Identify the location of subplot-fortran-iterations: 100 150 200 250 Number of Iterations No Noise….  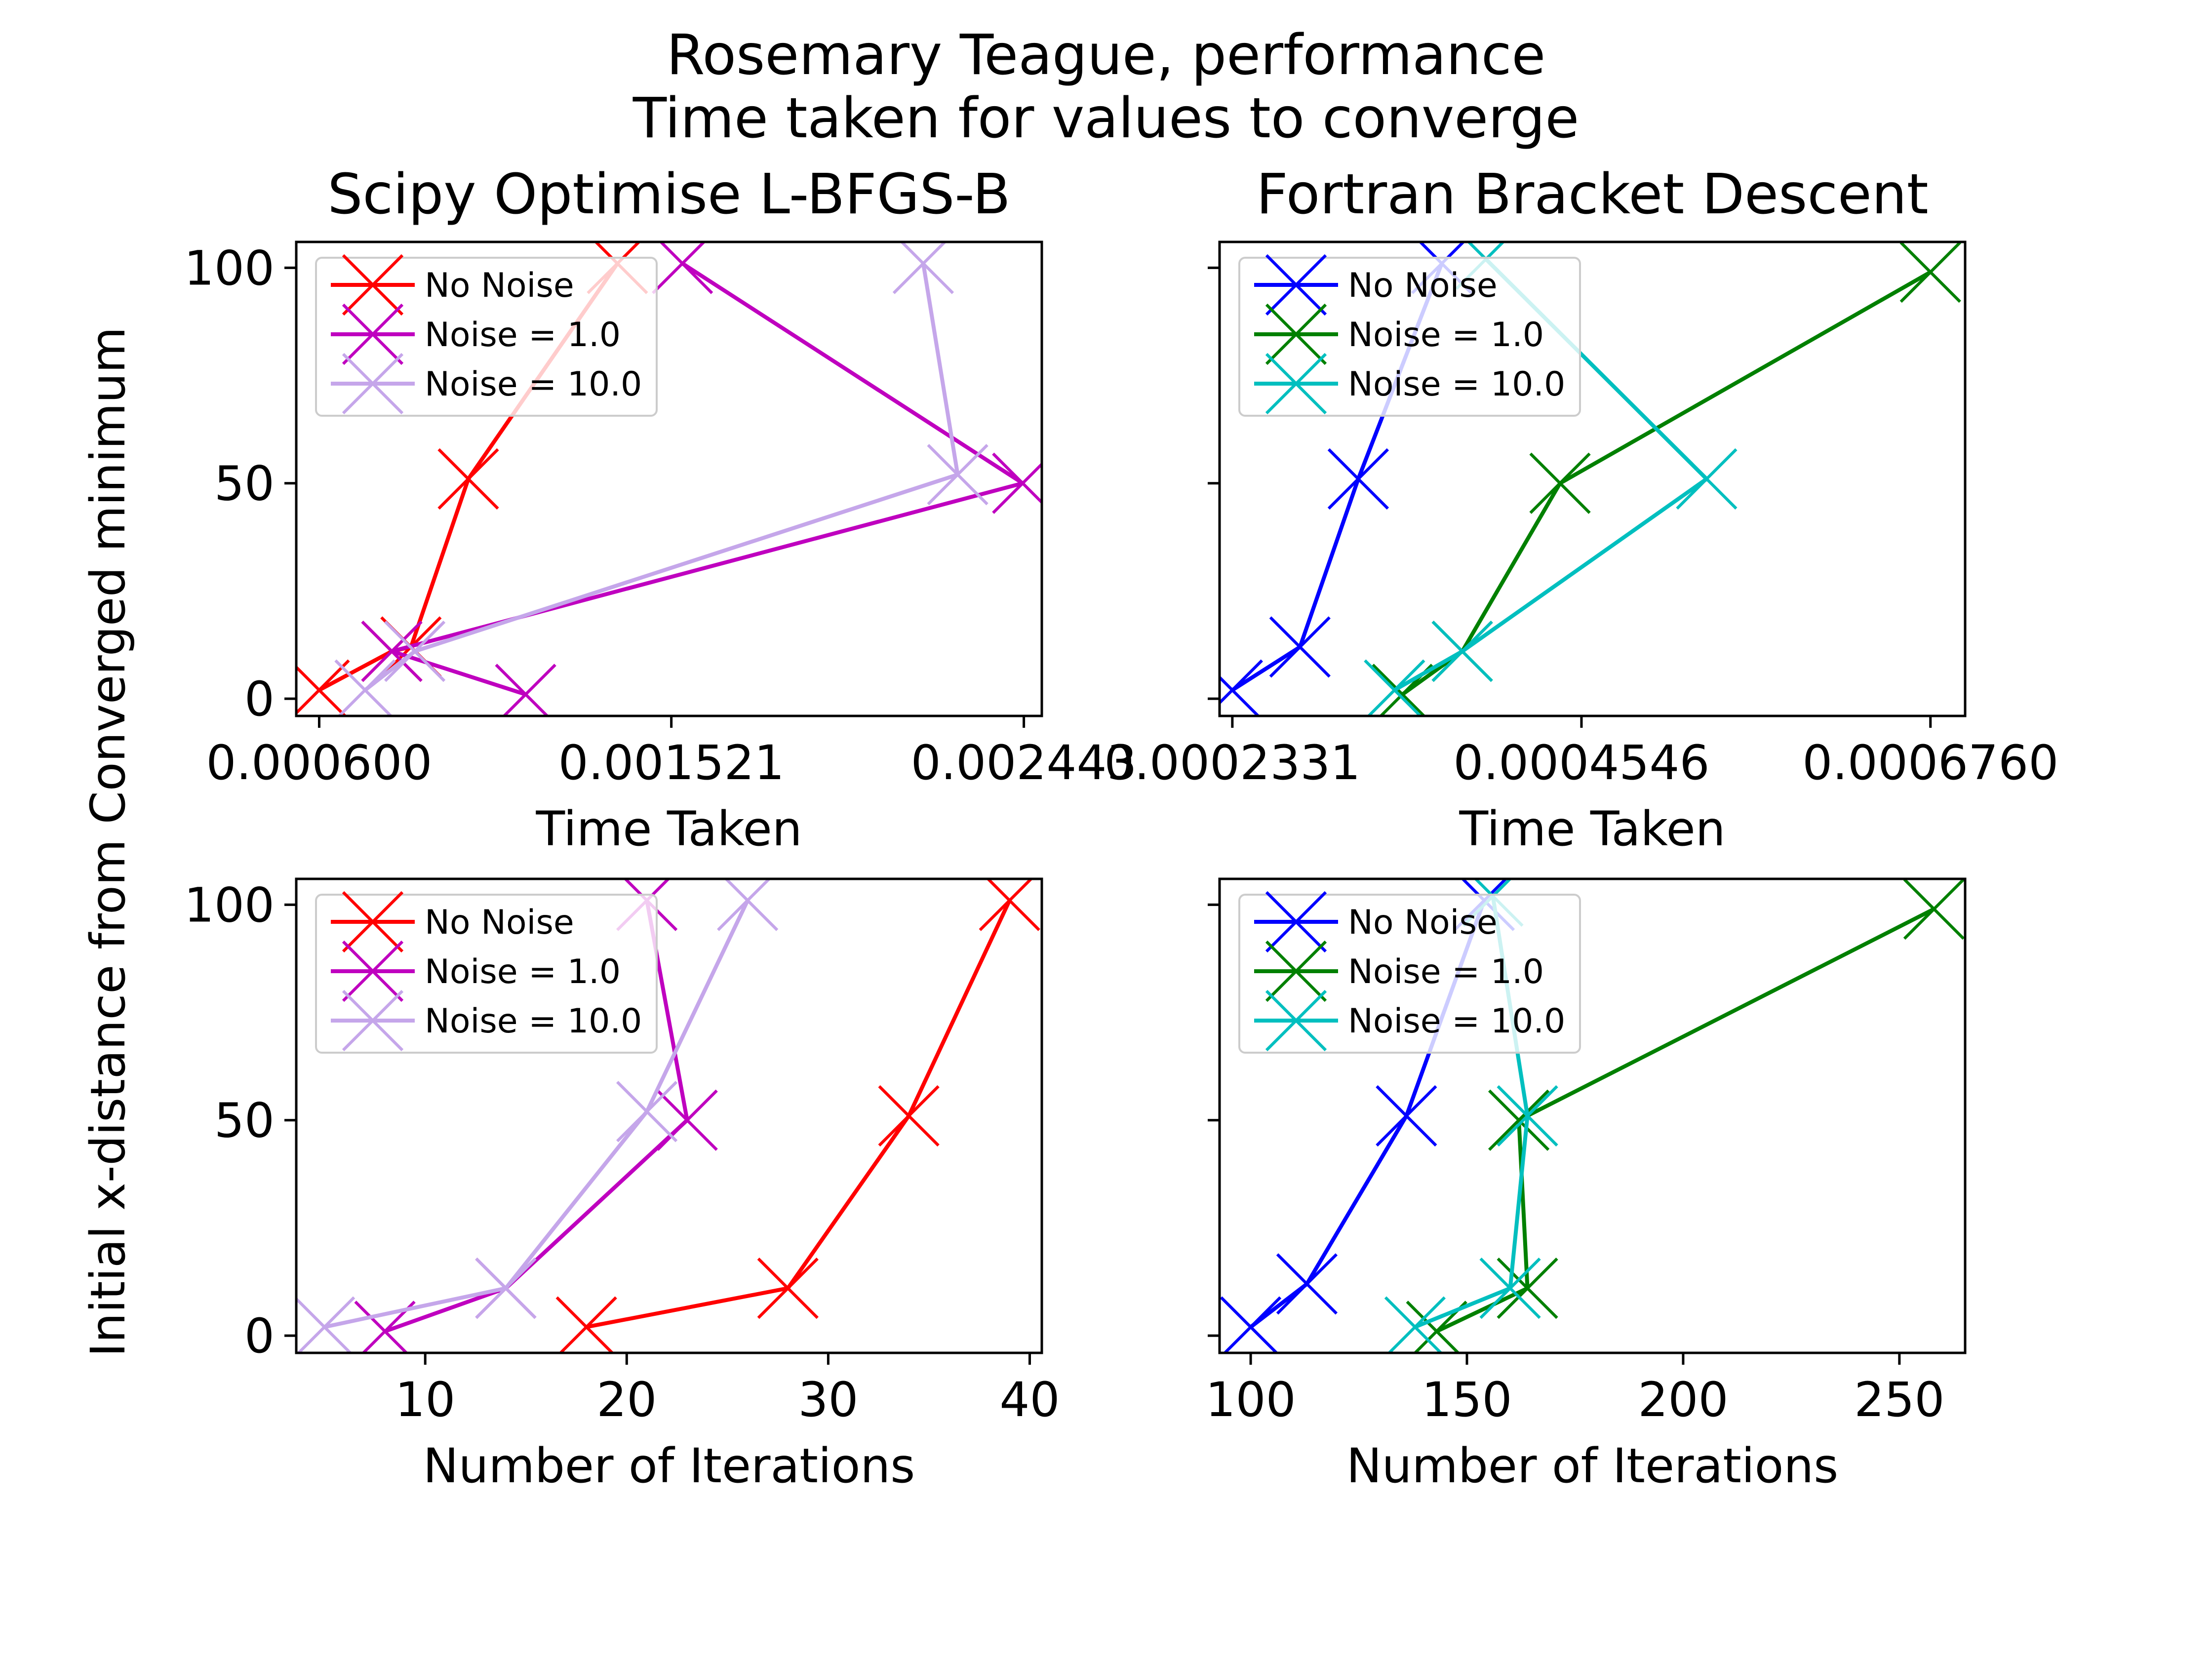
(1586, 1185).